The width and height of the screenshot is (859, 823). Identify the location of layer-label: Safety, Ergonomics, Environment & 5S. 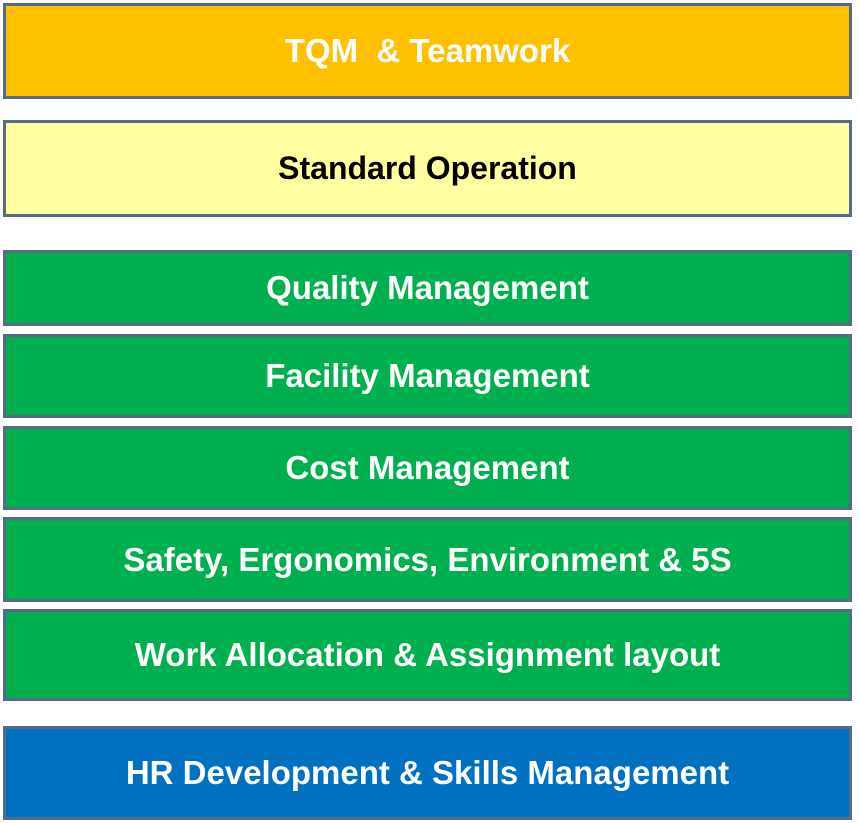
(427, 559).